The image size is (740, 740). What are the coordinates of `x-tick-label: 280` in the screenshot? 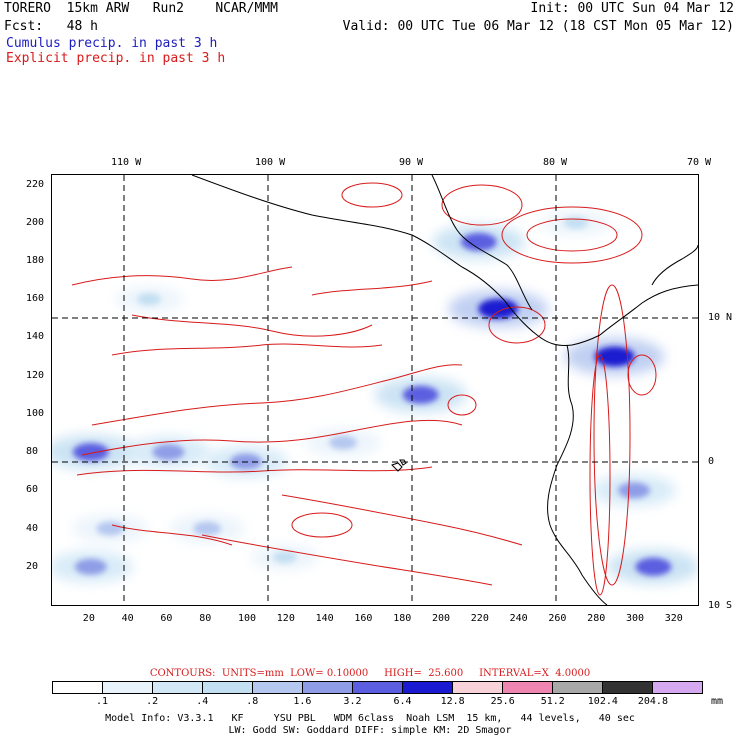 It's located at (596, 618).